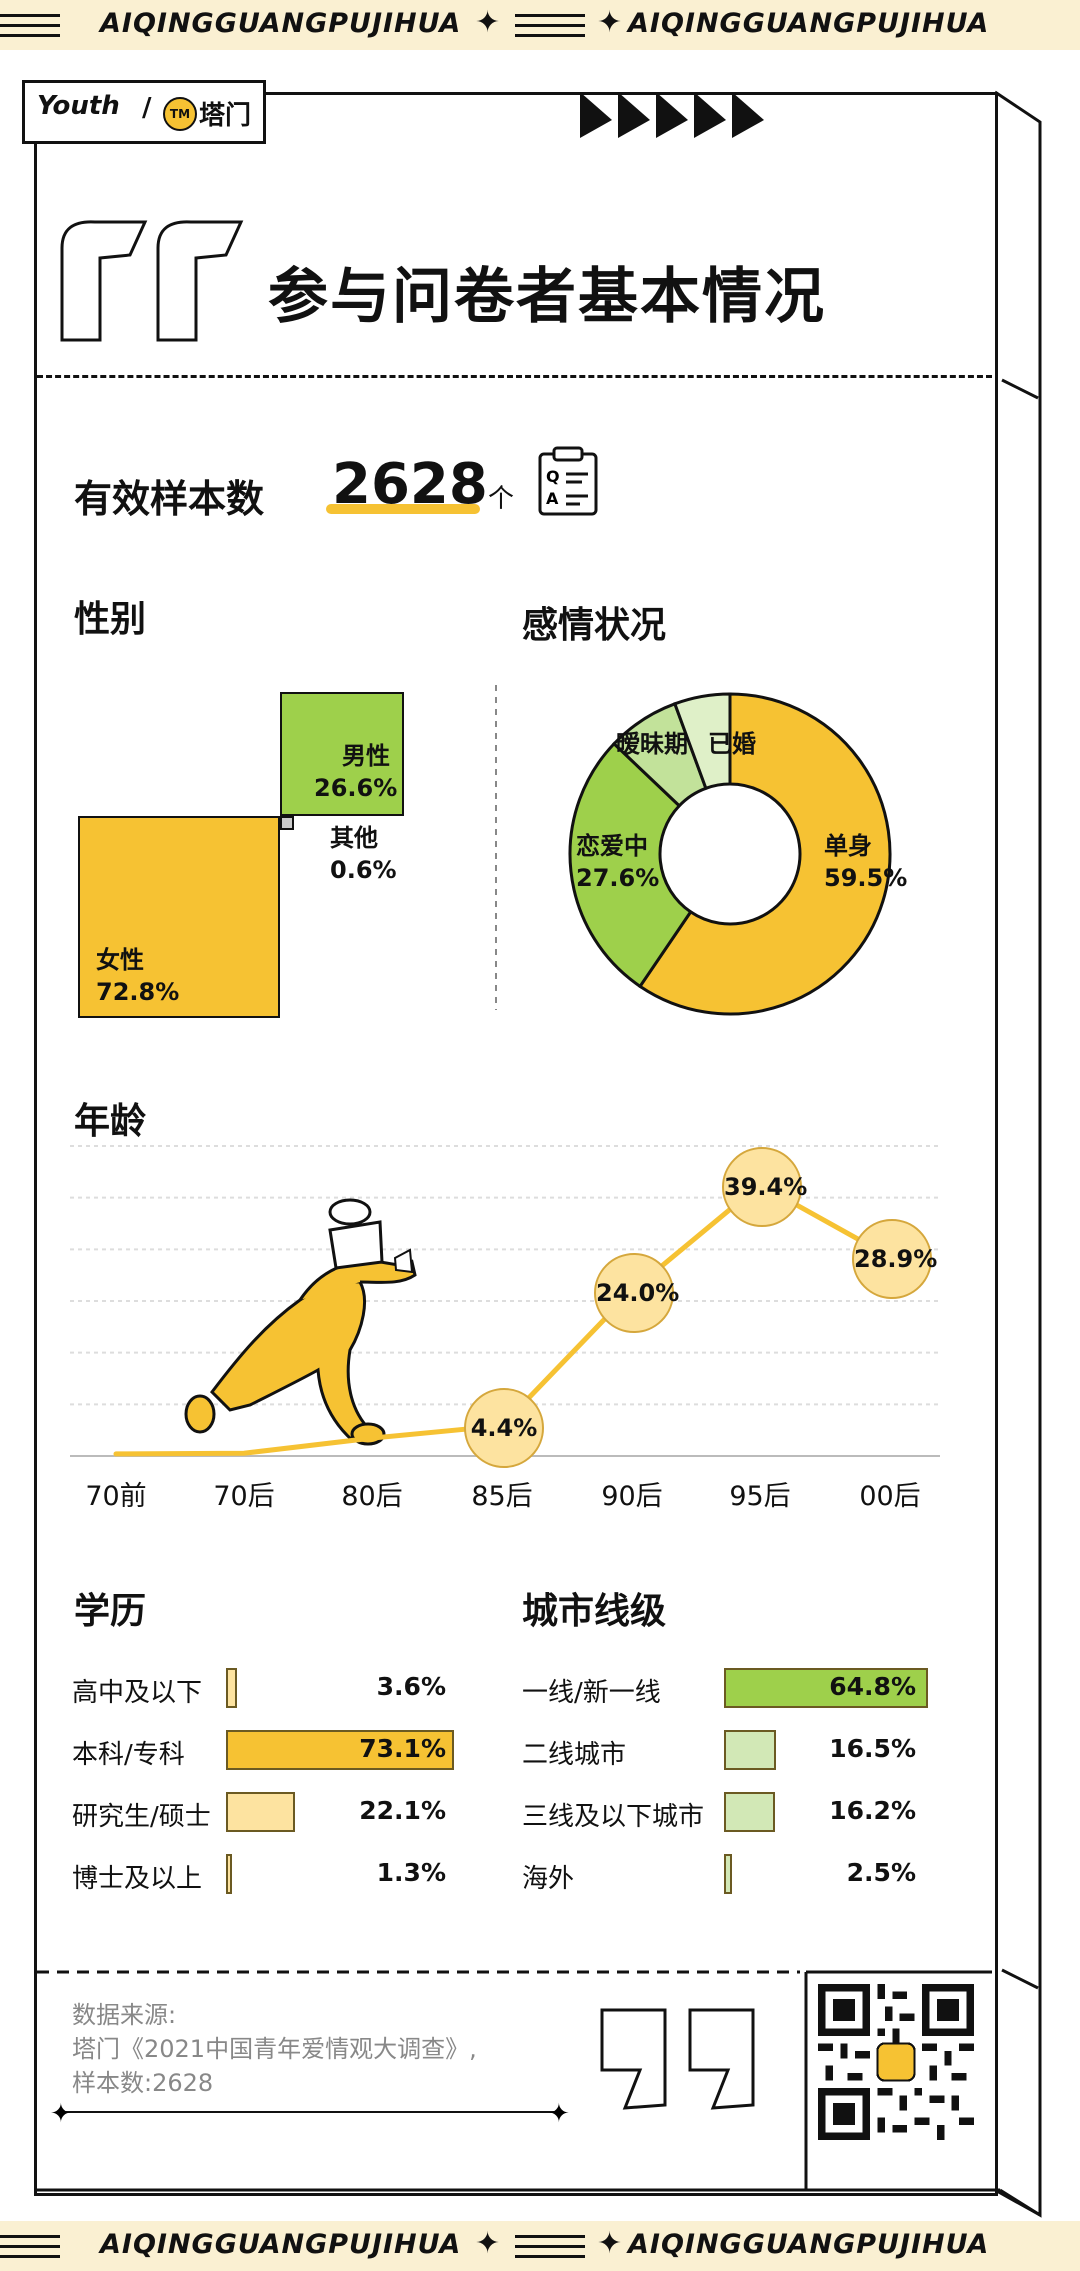  What do you see at coordinates (618, 862) in the screenshot?
I see `donut-label-dating: 恋爱中 27.6%` at bounding box center [618, 862].